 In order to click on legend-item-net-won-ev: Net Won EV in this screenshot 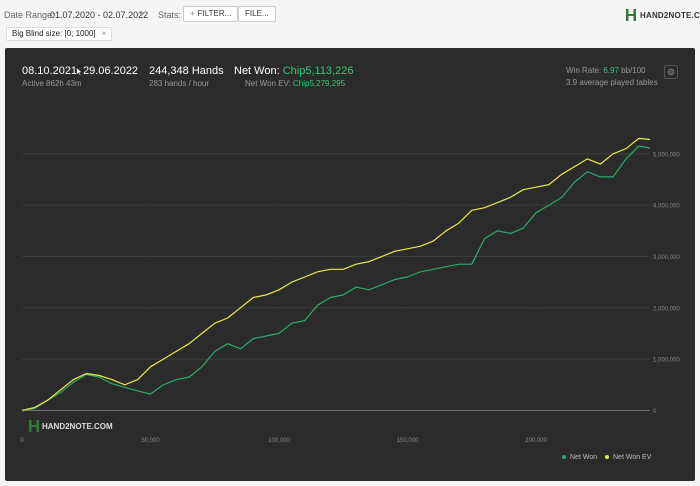, I will do `click(628, 457)`.